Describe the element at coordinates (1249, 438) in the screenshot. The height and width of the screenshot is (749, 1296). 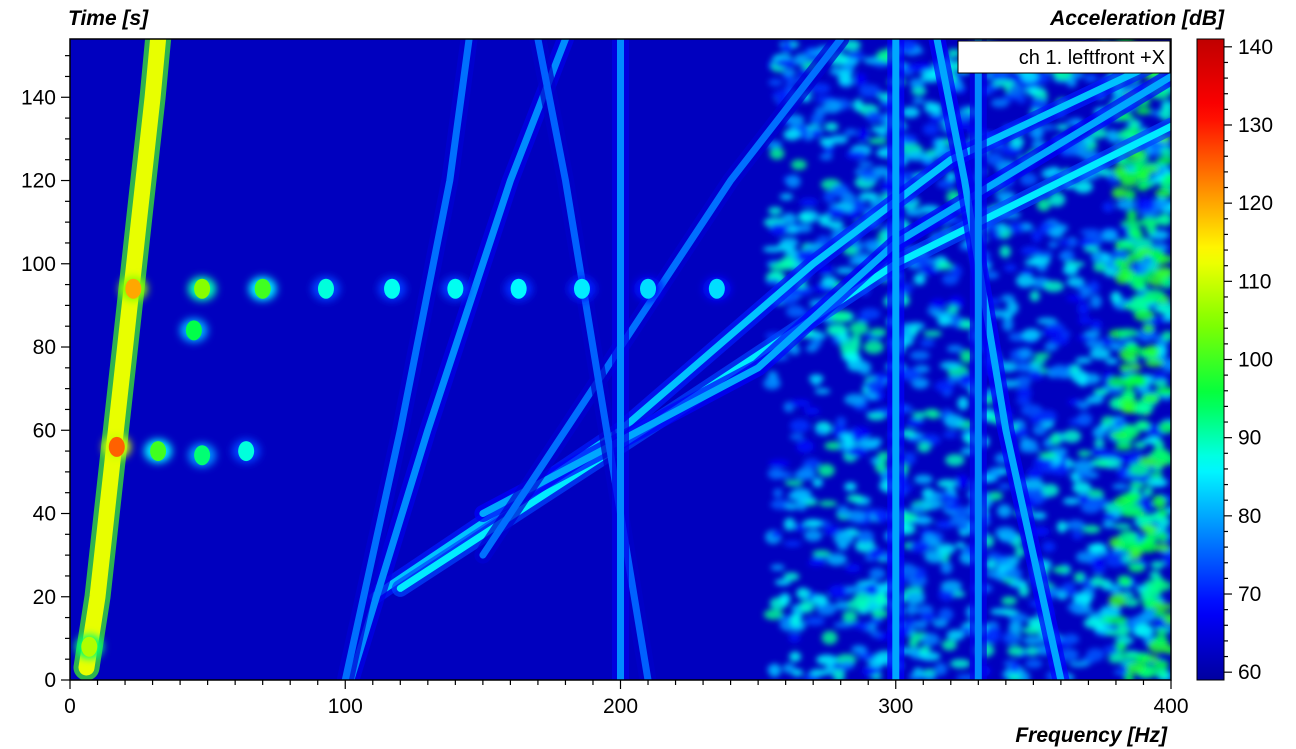
I see `colorbar-tick-label: 90` at that location.